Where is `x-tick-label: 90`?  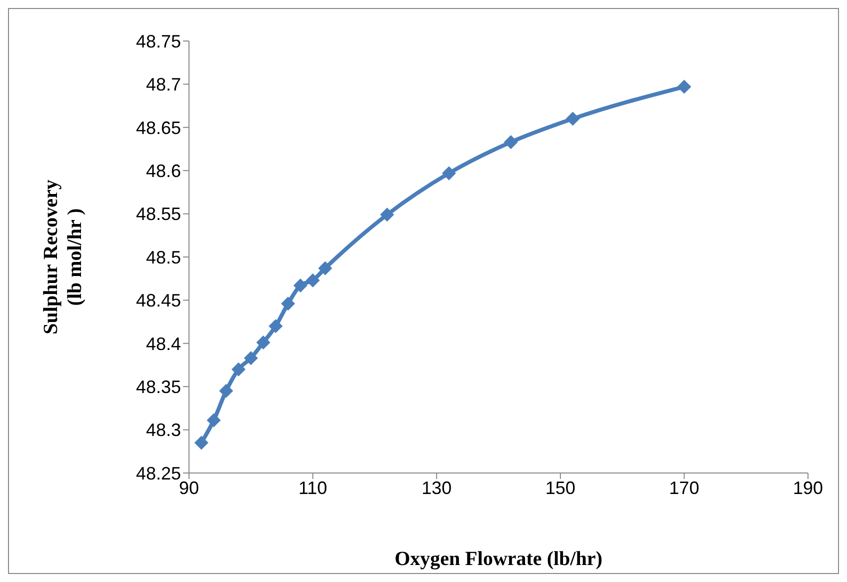 x-tick-label: 90 is located at coordinates (189, 488).